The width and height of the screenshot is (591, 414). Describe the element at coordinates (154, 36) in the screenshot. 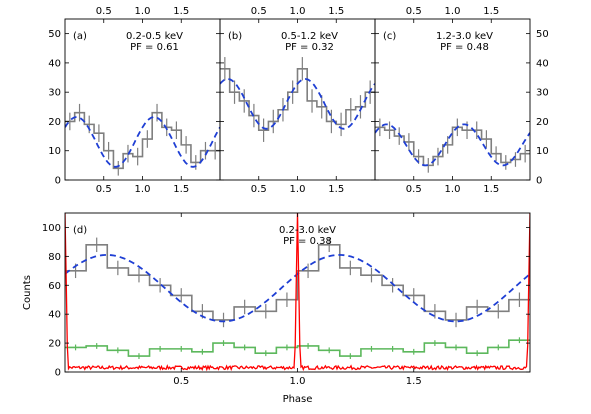

I see `energy-band: 0.2-0.5 keV` at that location.